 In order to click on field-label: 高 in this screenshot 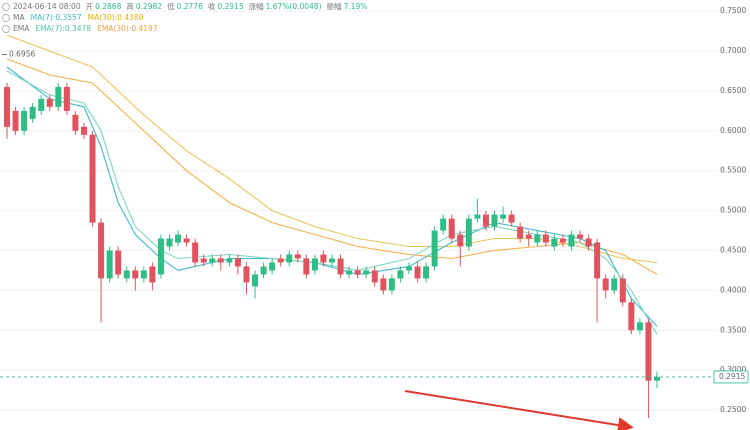, I will do `click(130, 6)`.